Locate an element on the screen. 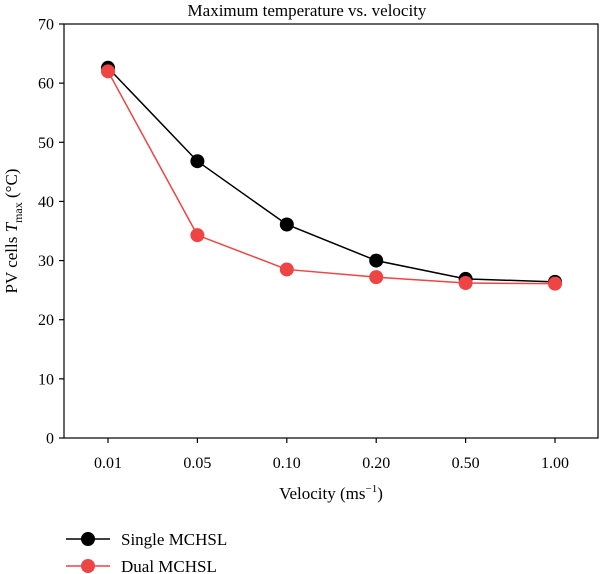 This screenshot has width=600, height=574. x-tick-label: 0.50 is located at coordinates (466, 463).